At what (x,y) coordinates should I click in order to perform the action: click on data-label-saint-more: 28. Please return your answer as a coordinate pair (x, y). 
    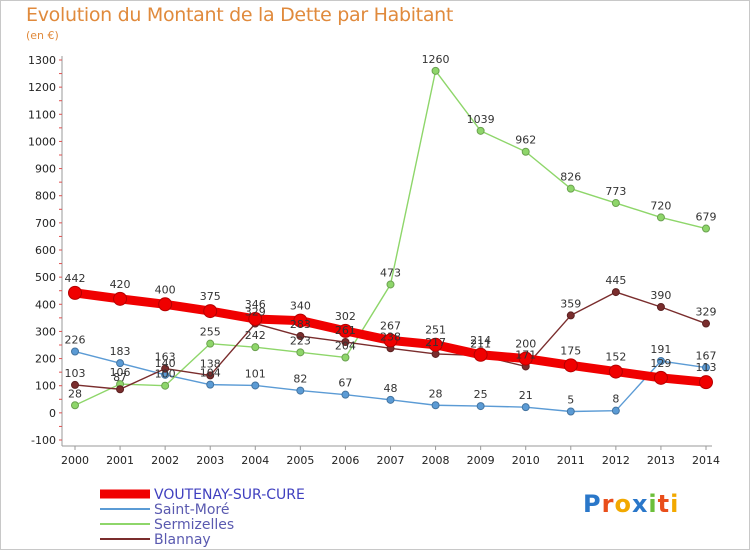
    Looking at the image, I should click on (436, 393).